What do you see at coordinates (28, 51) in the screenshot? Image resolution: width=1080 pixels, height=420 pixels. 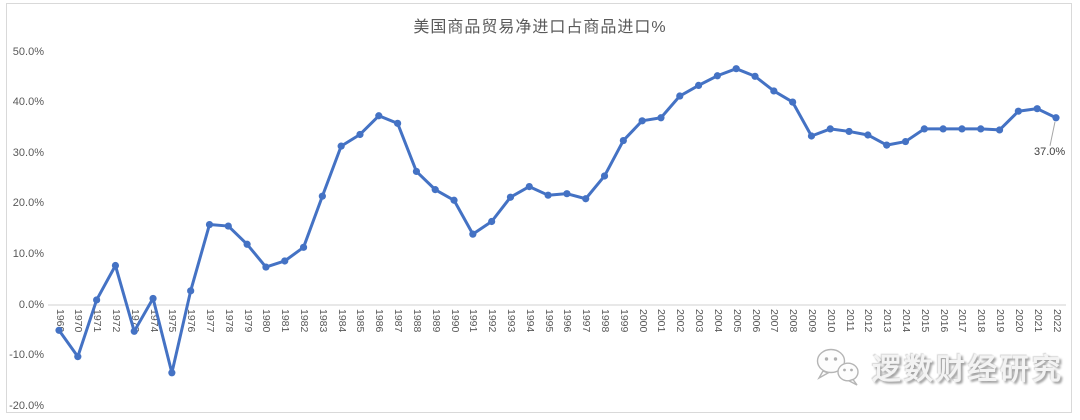 I see `y-axis-tick-label: 50.0%` at bounding box center [28, 51].